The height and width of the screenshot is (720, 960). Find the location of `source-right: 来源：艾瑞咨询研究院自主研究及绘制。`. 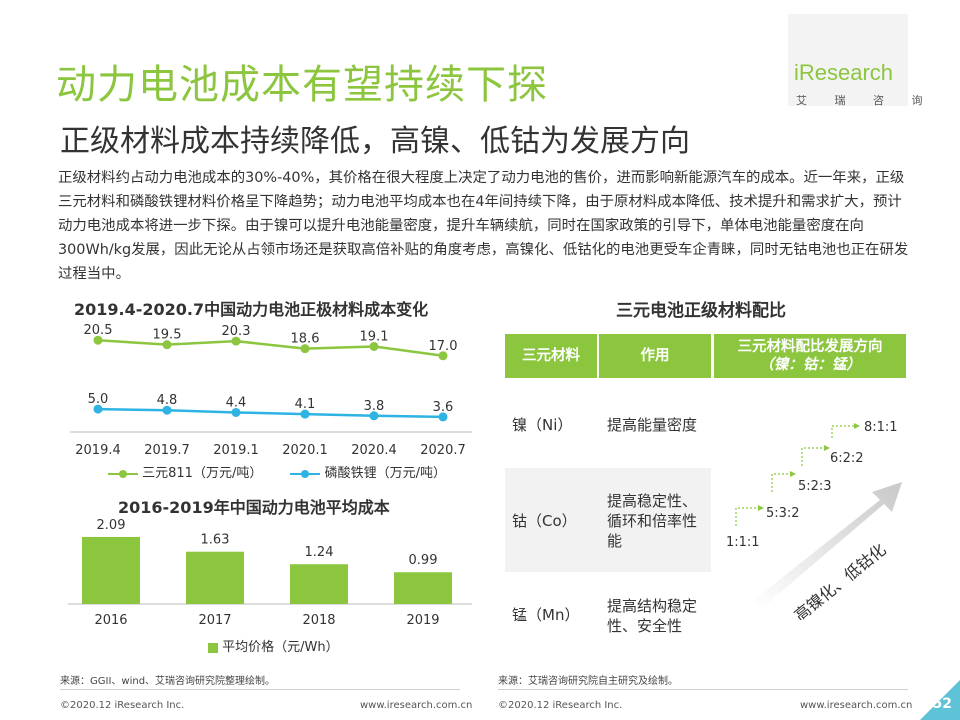

source-right: 来源：艾瑞咨询研究院自主研究及绘制。 is located at coordinates (588, 681).